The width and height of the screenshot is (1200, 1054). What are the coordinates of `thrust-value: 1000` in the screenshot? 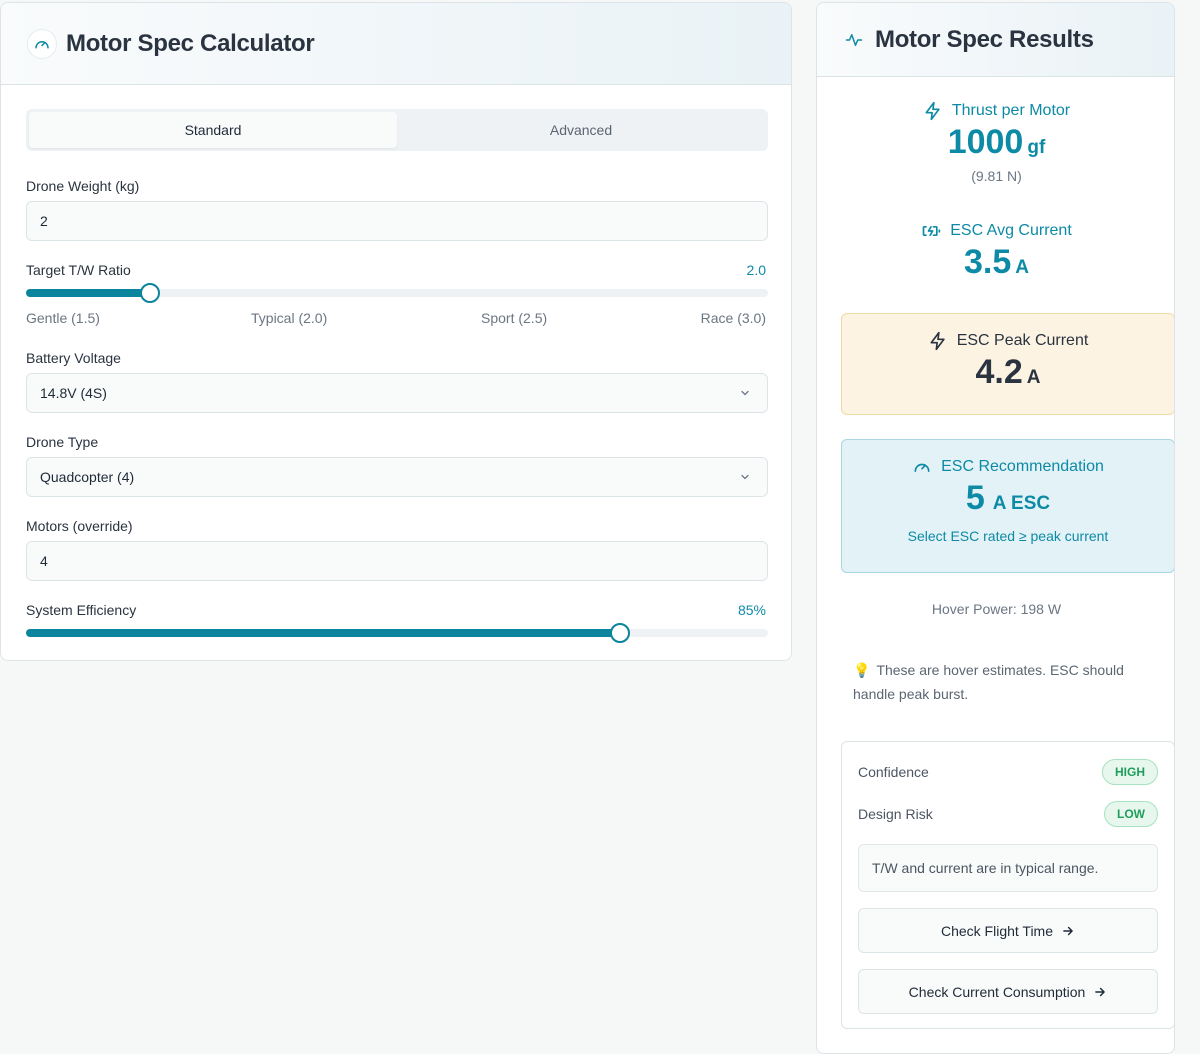 It's located at (985, 142).